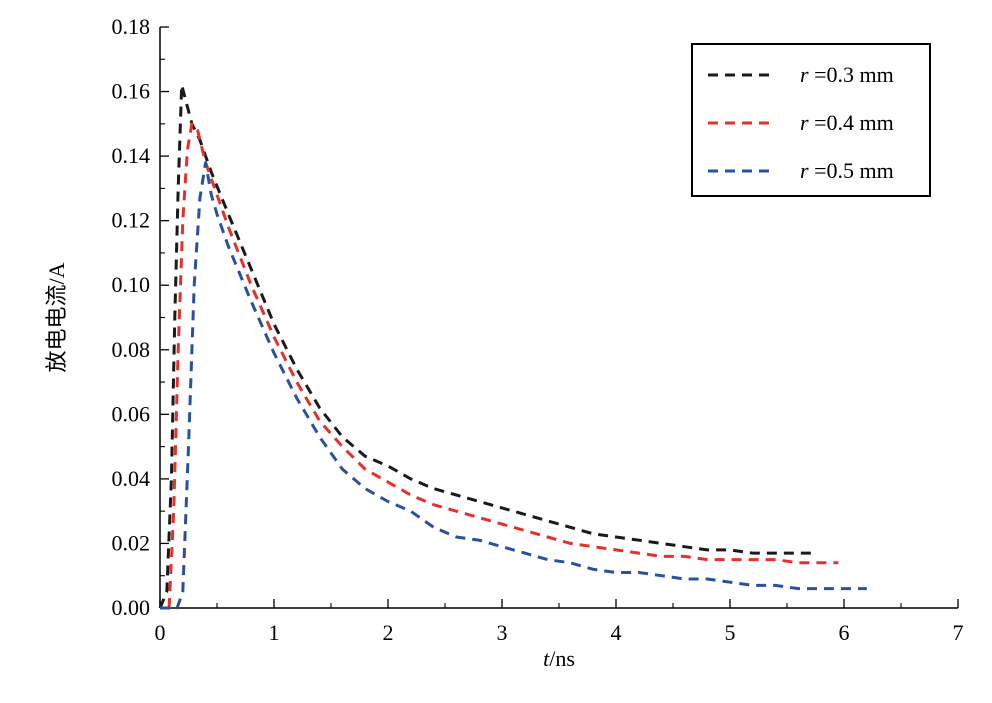 This screenshot has width=992, height=703. I want to click on x-tick-label: 5, so click(730, 632).